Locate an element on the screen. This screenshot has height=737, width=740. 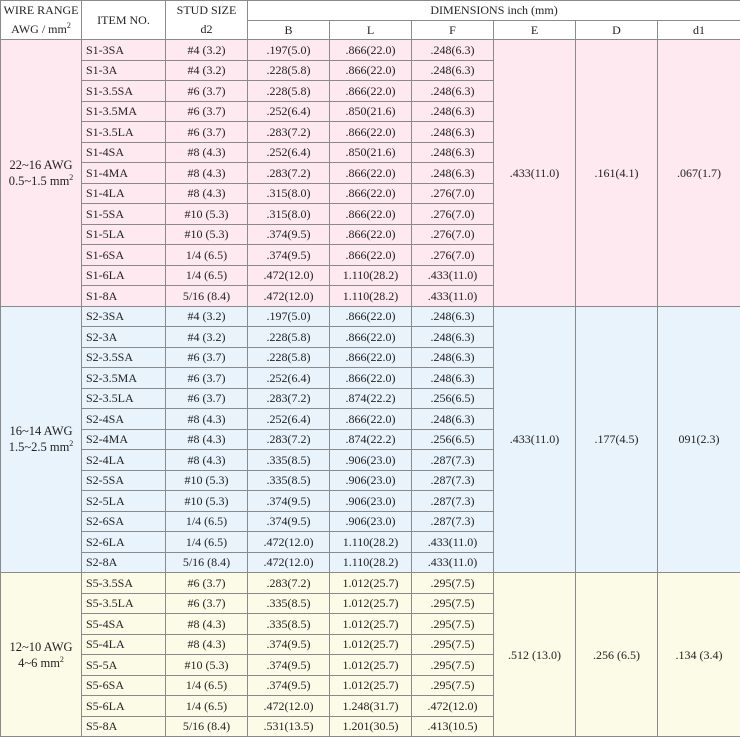
header-col-e: E is located at coordinates (535, 30).